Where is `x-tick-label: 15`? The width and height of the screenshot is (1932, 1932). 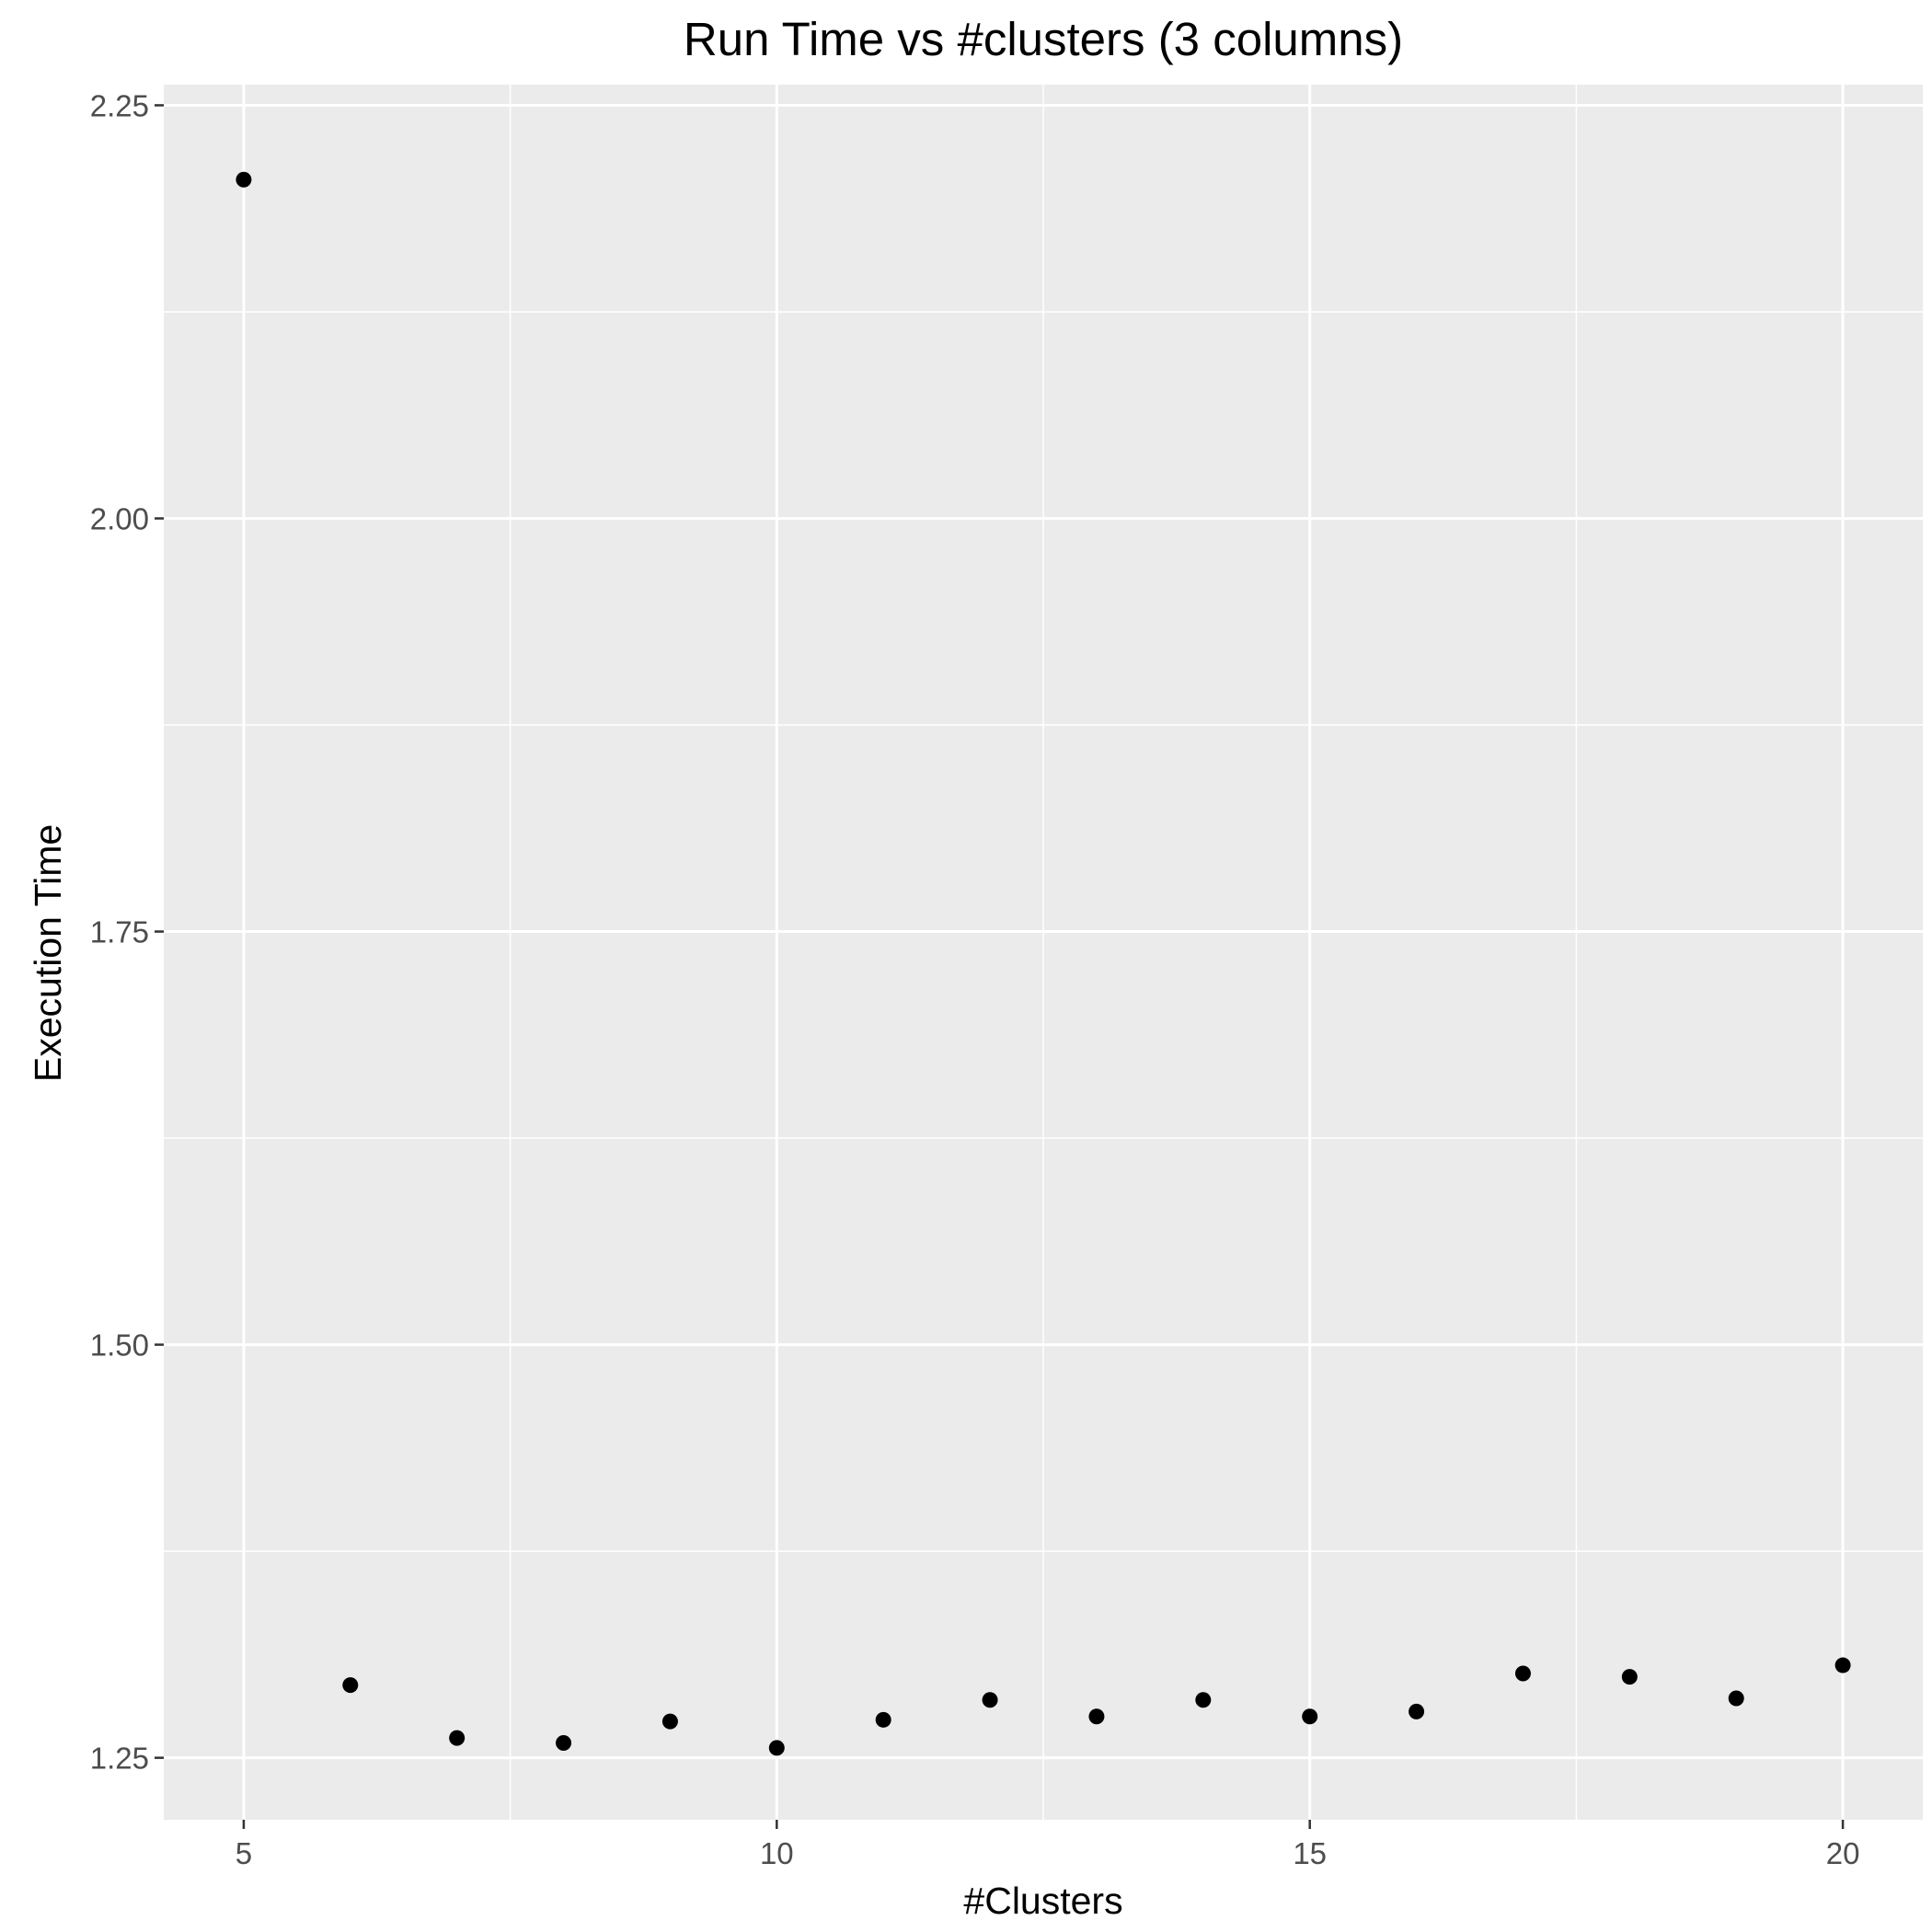
x-tick-label: 15 is located at coordinates (1310, 1853).